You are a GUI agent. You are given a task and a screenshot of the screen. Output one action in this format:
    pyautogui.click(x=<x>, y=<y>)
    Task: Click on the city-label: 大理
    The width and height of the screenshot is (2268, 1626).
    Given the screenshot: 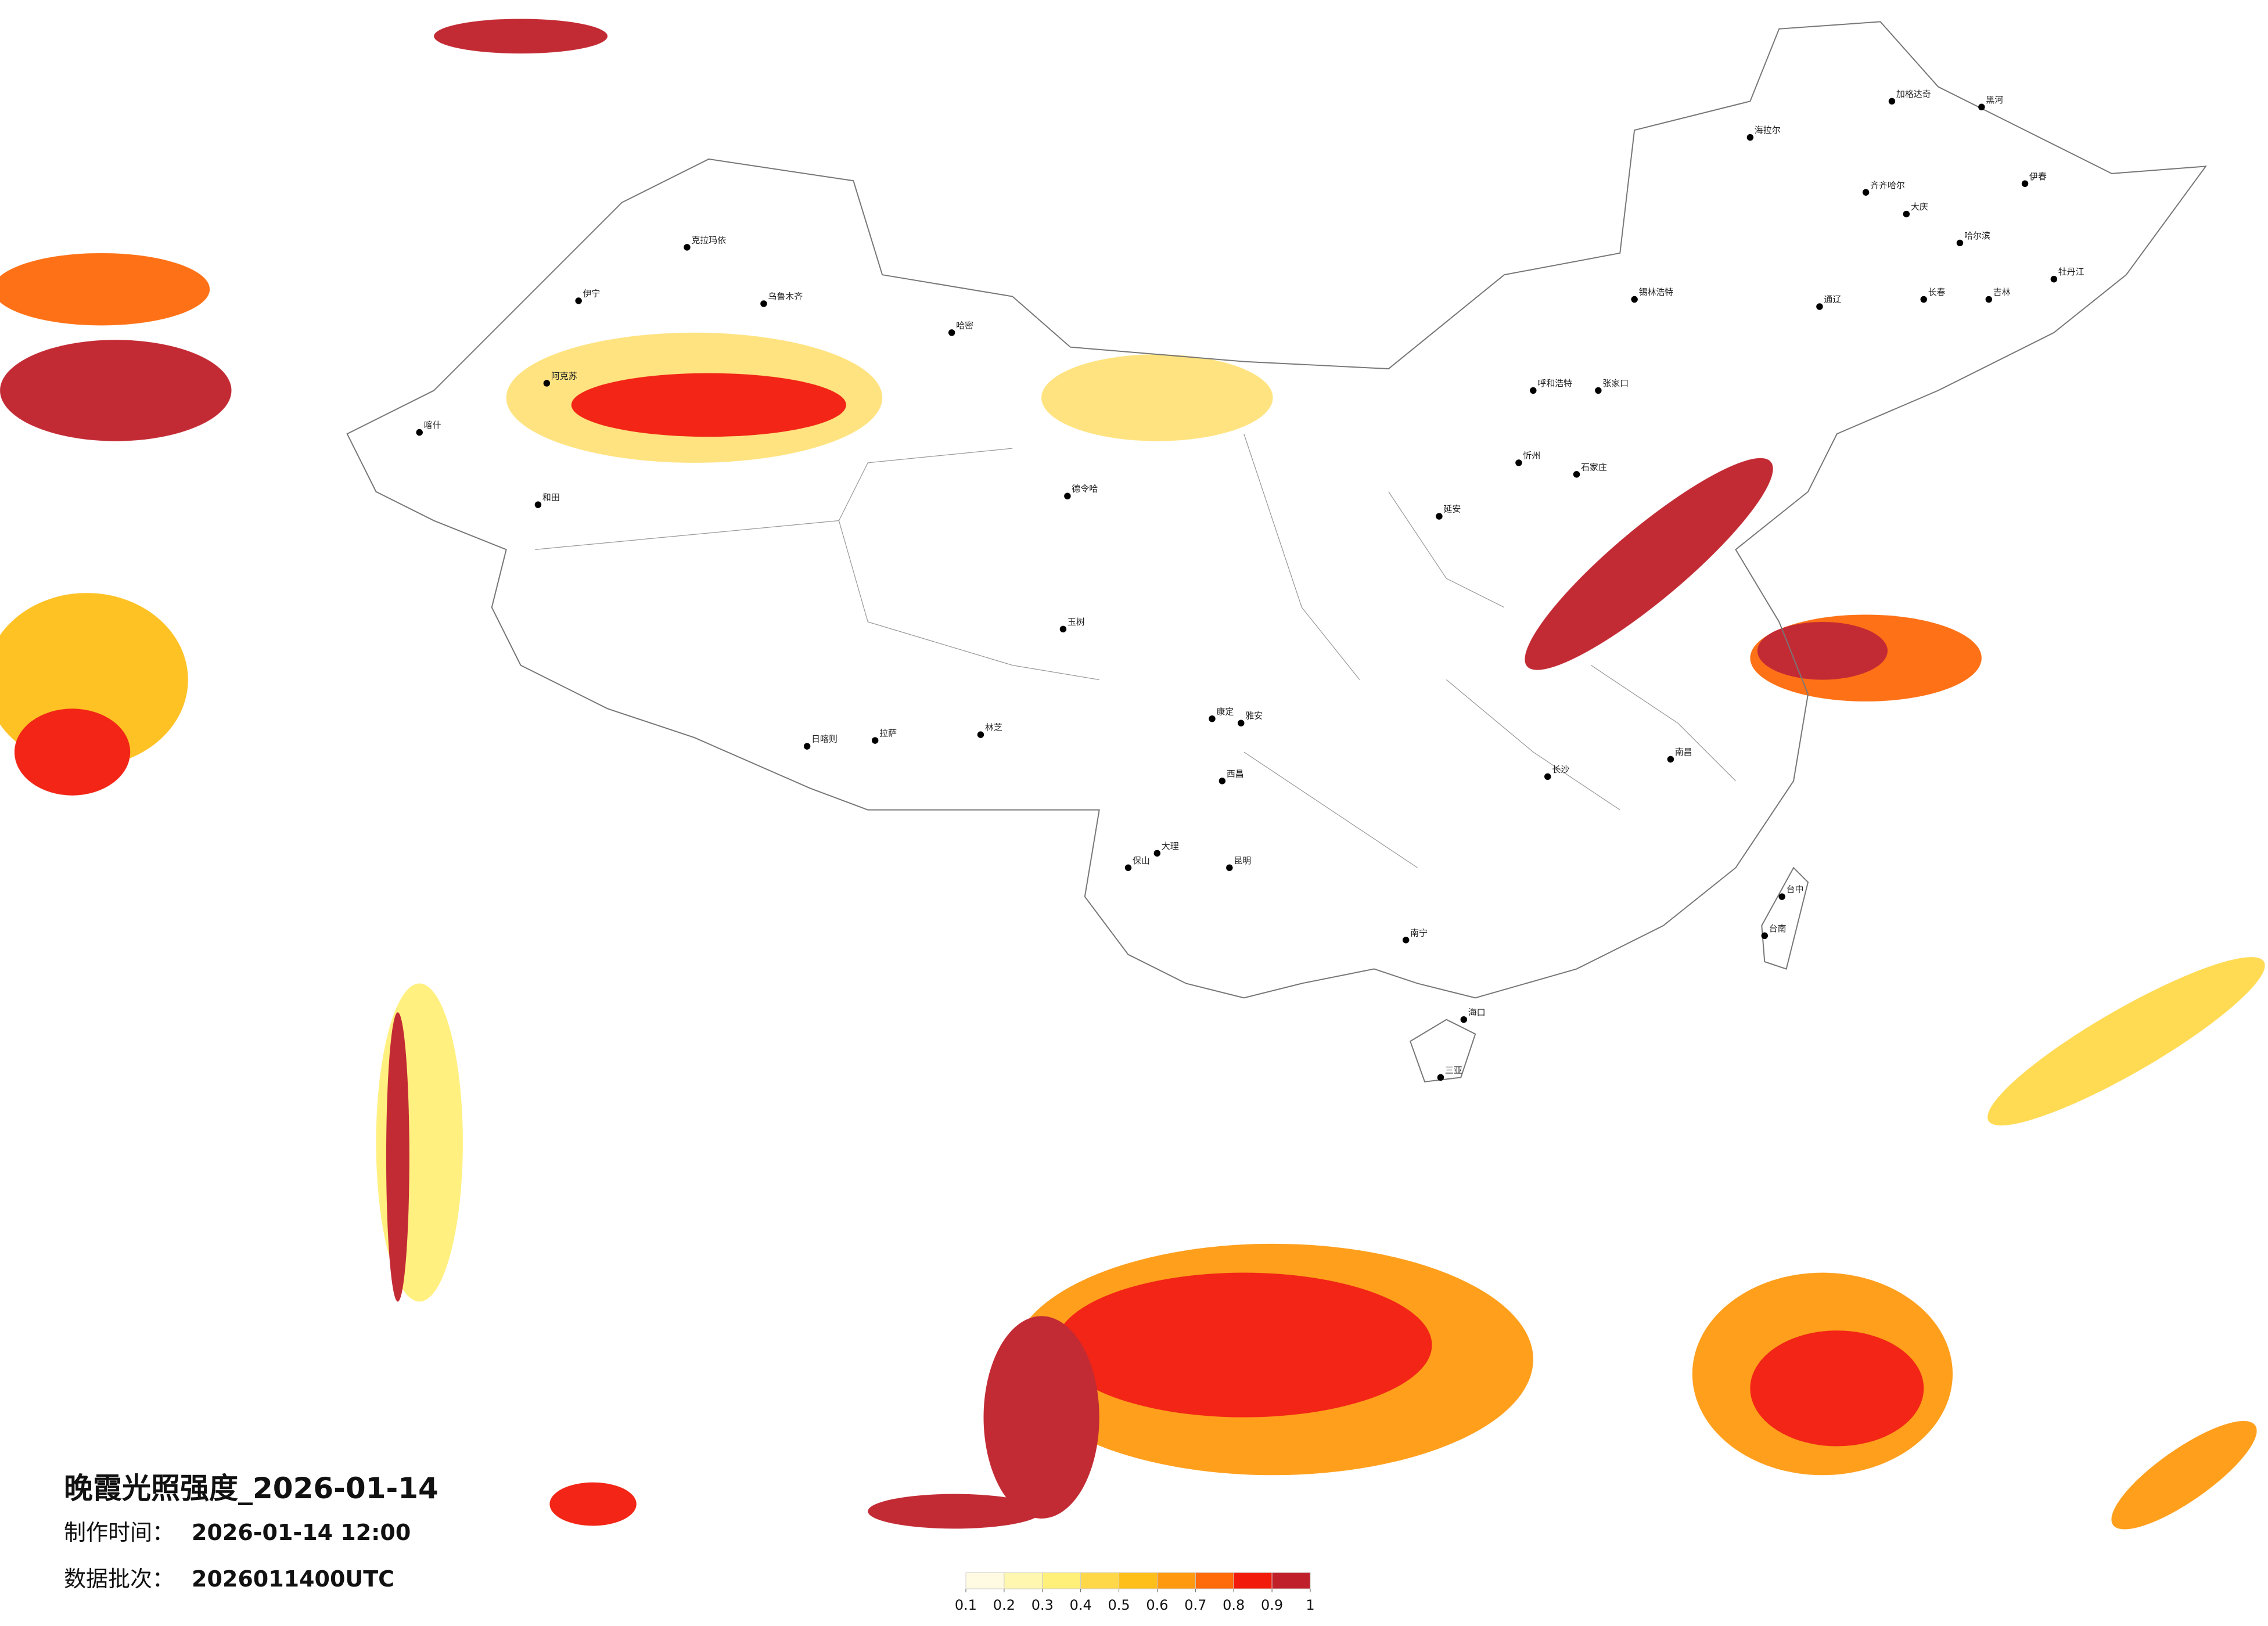 What is the action you would take?
    pyautogui.click(x=1170, y=846)
    